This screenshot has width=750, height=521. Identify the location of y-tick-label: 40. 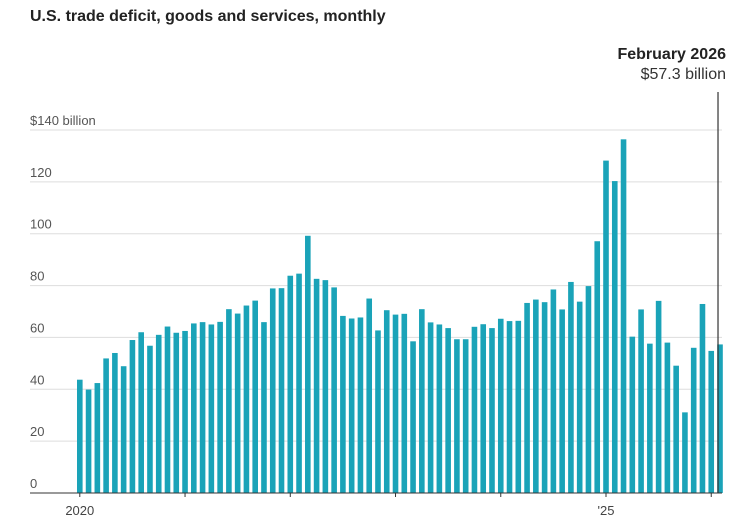
(37, 379).